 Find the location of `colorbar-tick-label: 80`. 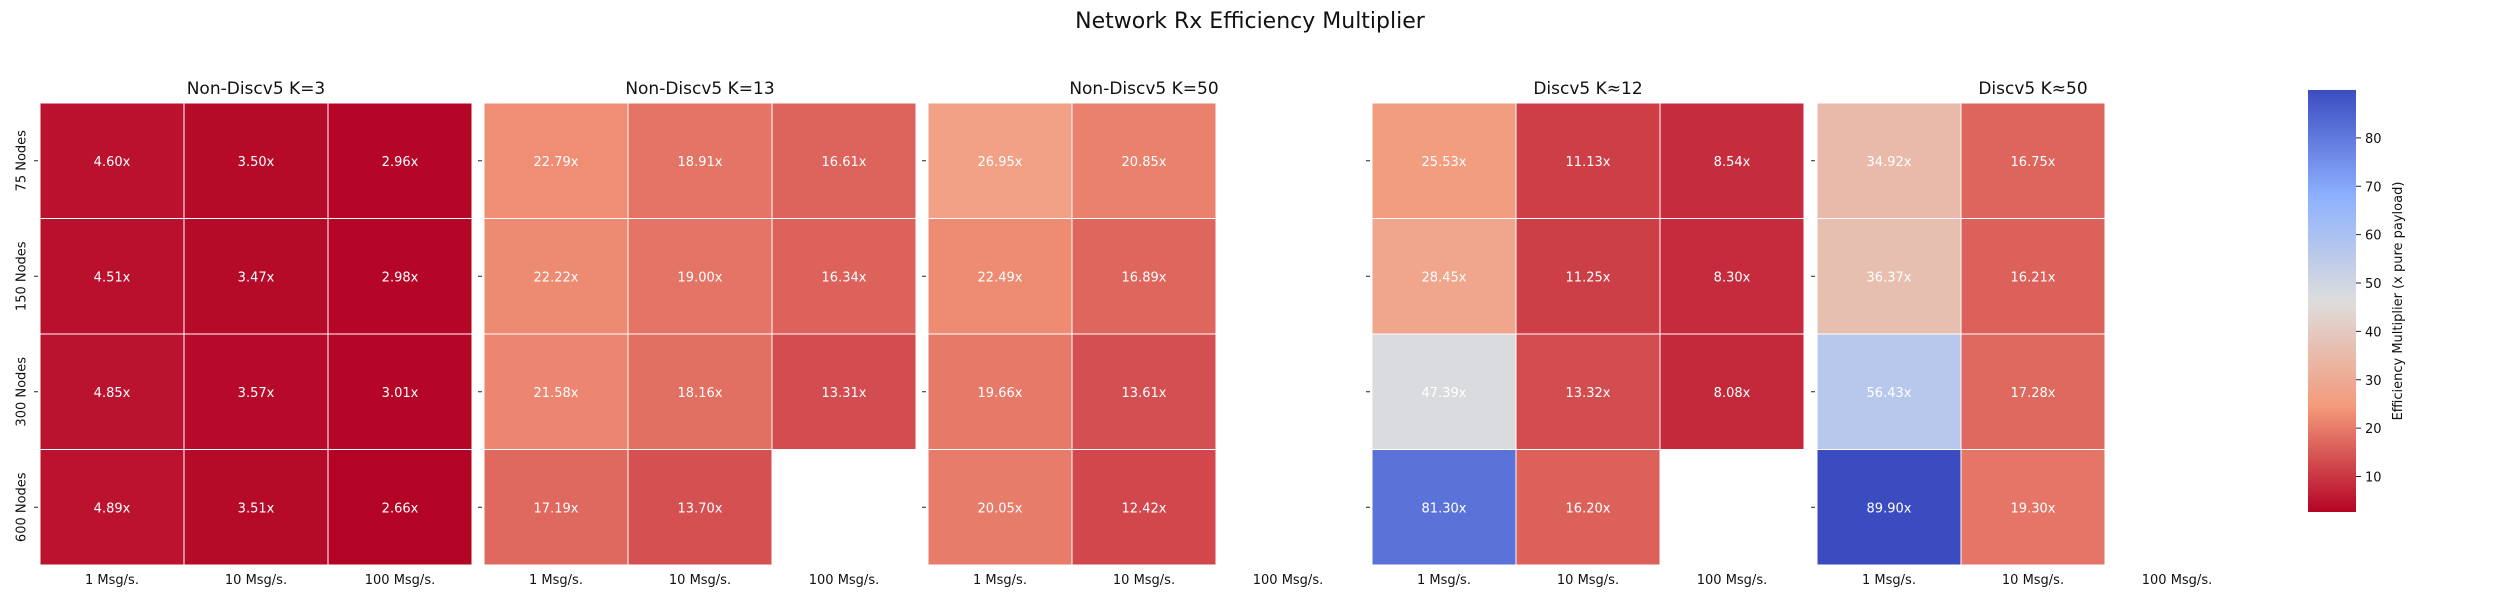

colorbar-tick-label: 80 is located at coordinates (2373, 139).